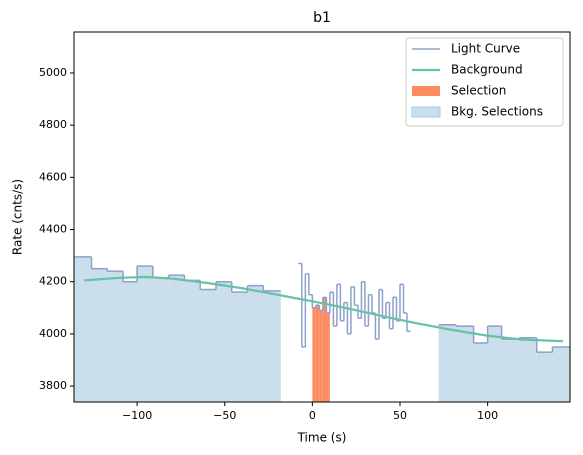  What do you see at coordinates (312, 415) in the screenshot?
I see `x-tick-label: 0` at bounding box center [312, 415].